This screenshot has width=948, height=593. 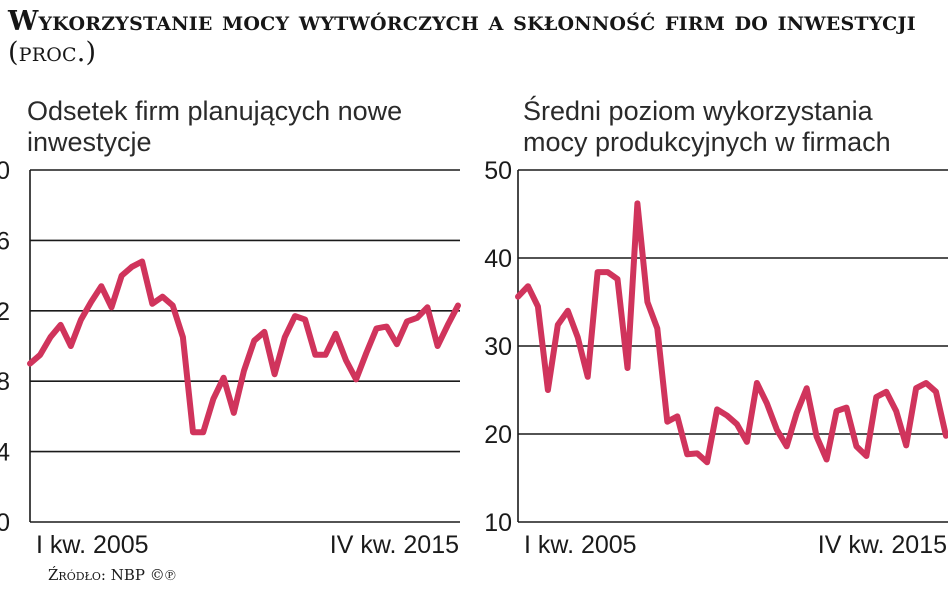 What do you see at coordinates (5, 382) in the screenshot?
I see `left-y-tick-label-78: 78` at bounding box center [5, 382].